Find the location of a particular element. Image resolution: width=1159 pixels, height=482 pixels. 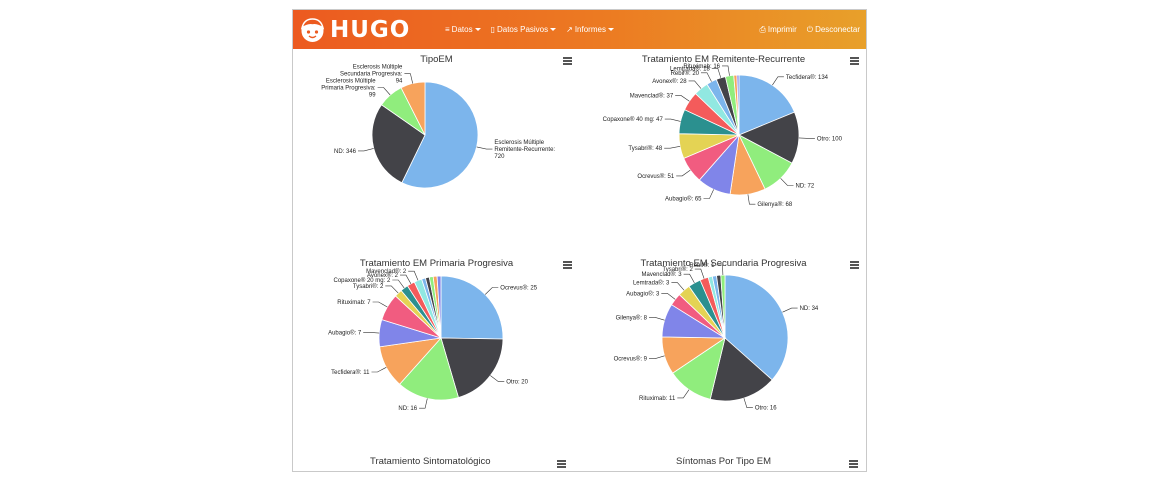

data-label-lemtrada: Lemtrada®: 18 is located at coordinates (690, 68).